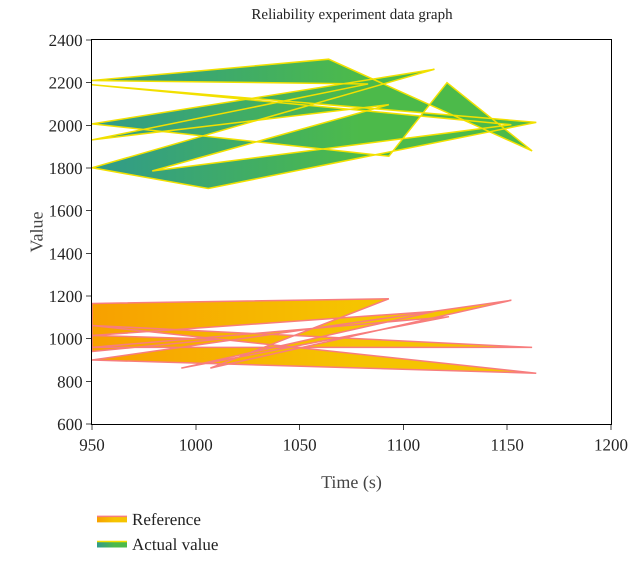 The image size is (640, 574). What do you see at coordinates (611, 444) in the screenshot?
I see `x-tick-label: 1200` at bounding box center [611, 444].